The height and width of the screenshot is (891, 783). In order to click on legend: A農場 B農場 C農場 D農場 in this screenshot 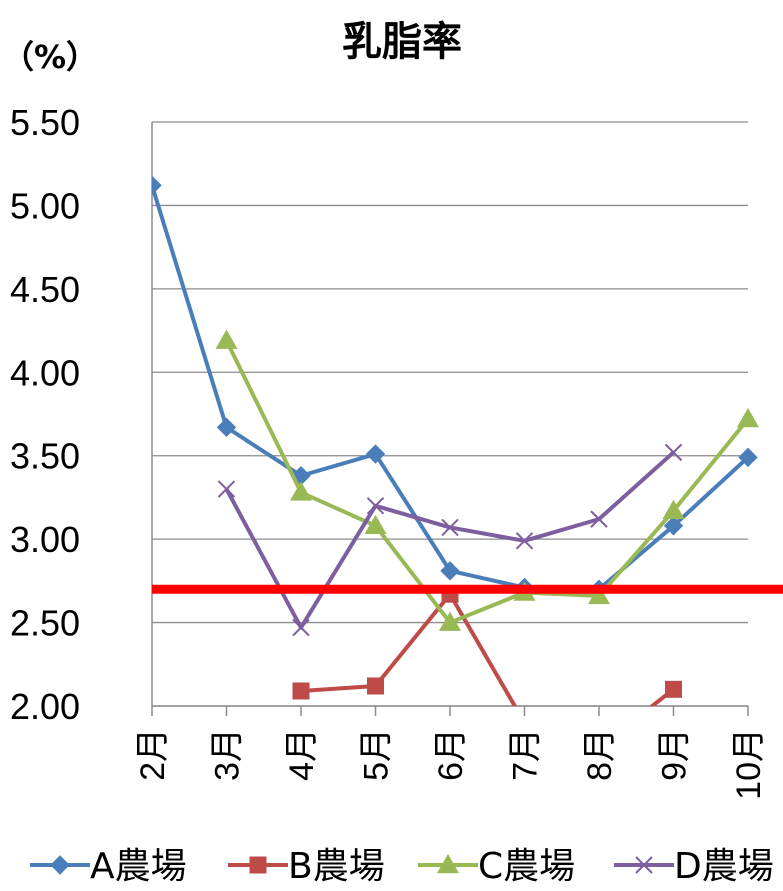, I will do `click(402, 866)`.